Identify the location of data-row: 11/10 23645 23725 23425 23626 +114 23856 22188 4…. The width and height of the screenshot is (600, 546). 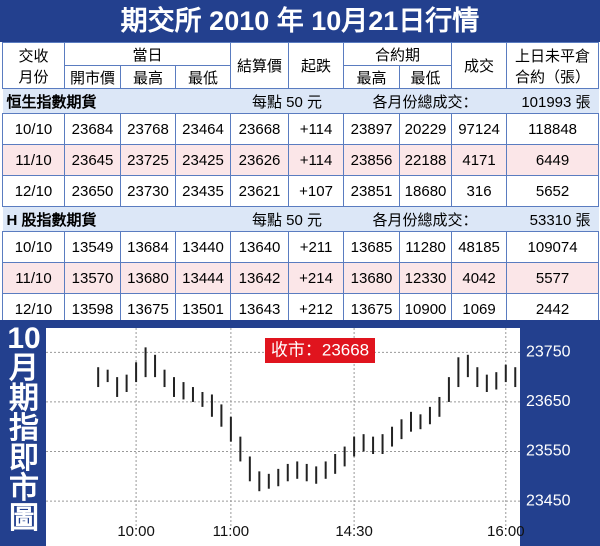
(301, 160).